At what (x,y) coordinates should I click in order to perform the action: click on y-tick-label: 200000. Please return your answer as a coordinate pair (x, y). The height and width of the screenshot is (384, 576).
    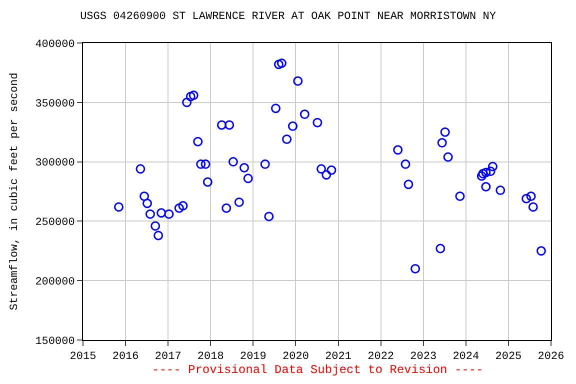
    Looking at the image, I should click on (55, 282).